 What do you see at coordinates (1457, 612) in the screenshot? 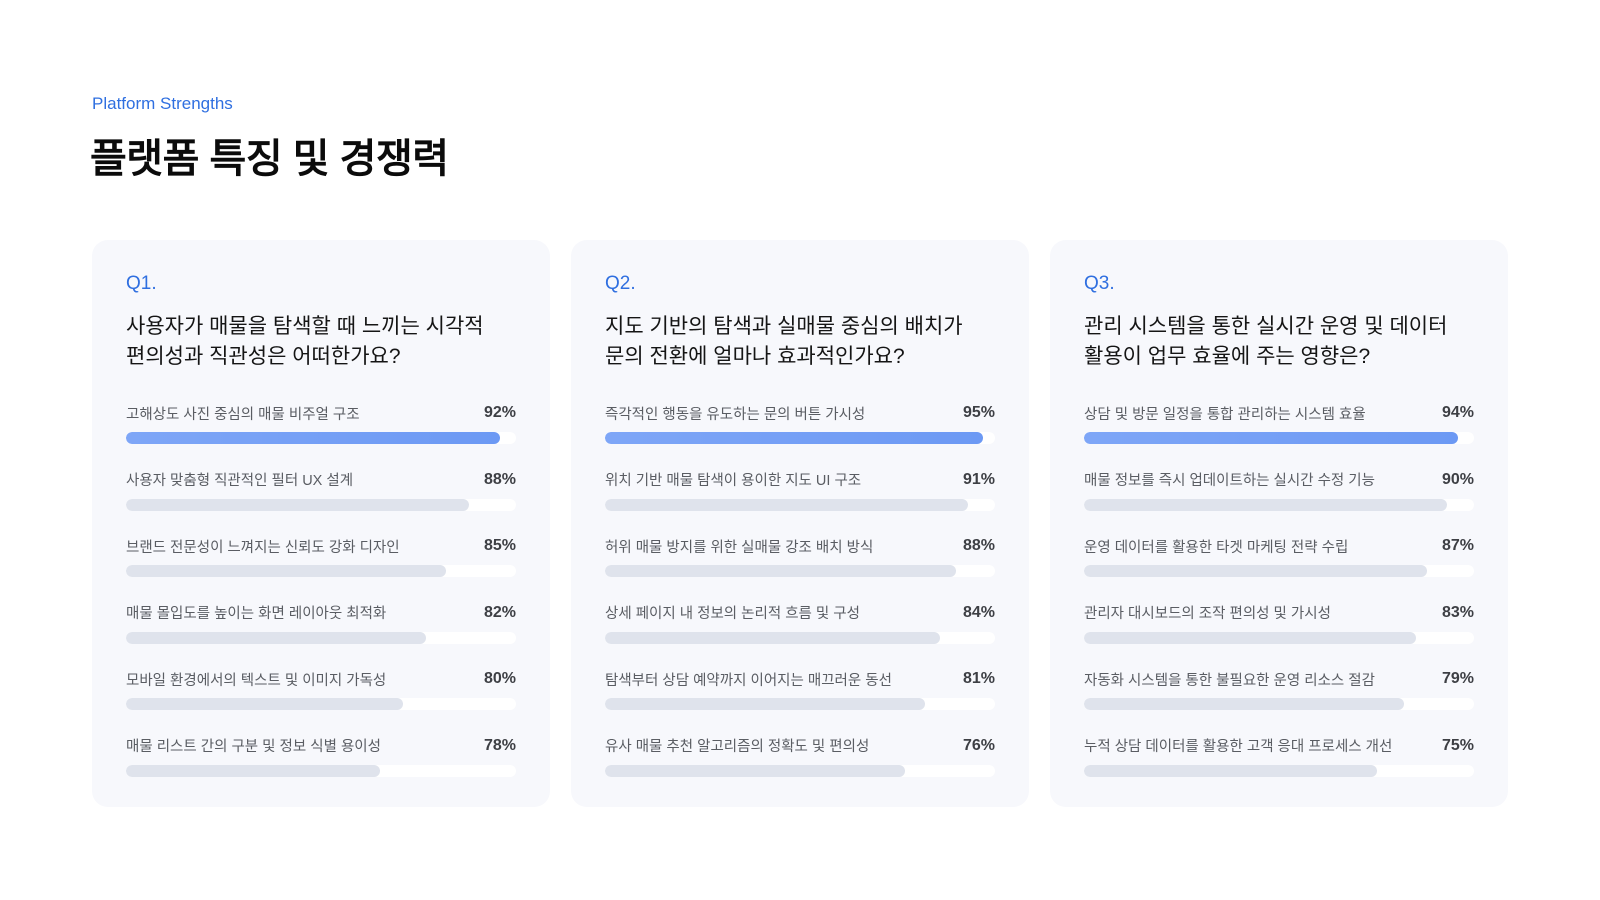
I see `result-percentage: 83%` at bounding box center [1457, 612].